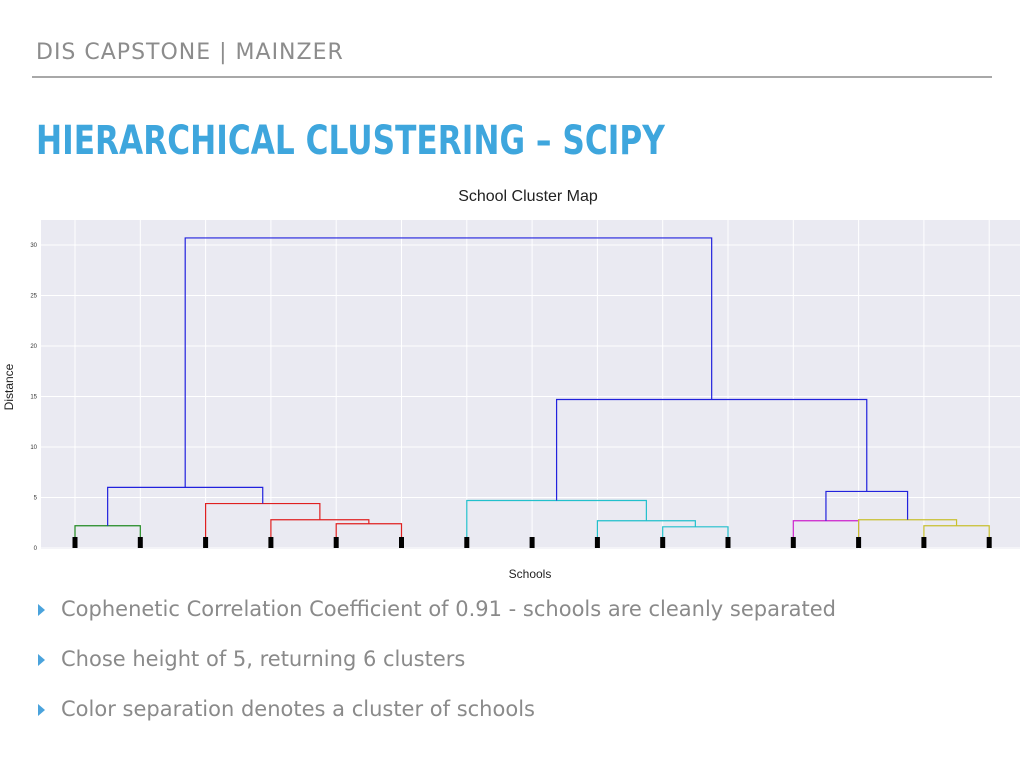  I want to click on slide-title: HIERARCHICAL CLUSTERING – SCIPY, so click(350, 141).